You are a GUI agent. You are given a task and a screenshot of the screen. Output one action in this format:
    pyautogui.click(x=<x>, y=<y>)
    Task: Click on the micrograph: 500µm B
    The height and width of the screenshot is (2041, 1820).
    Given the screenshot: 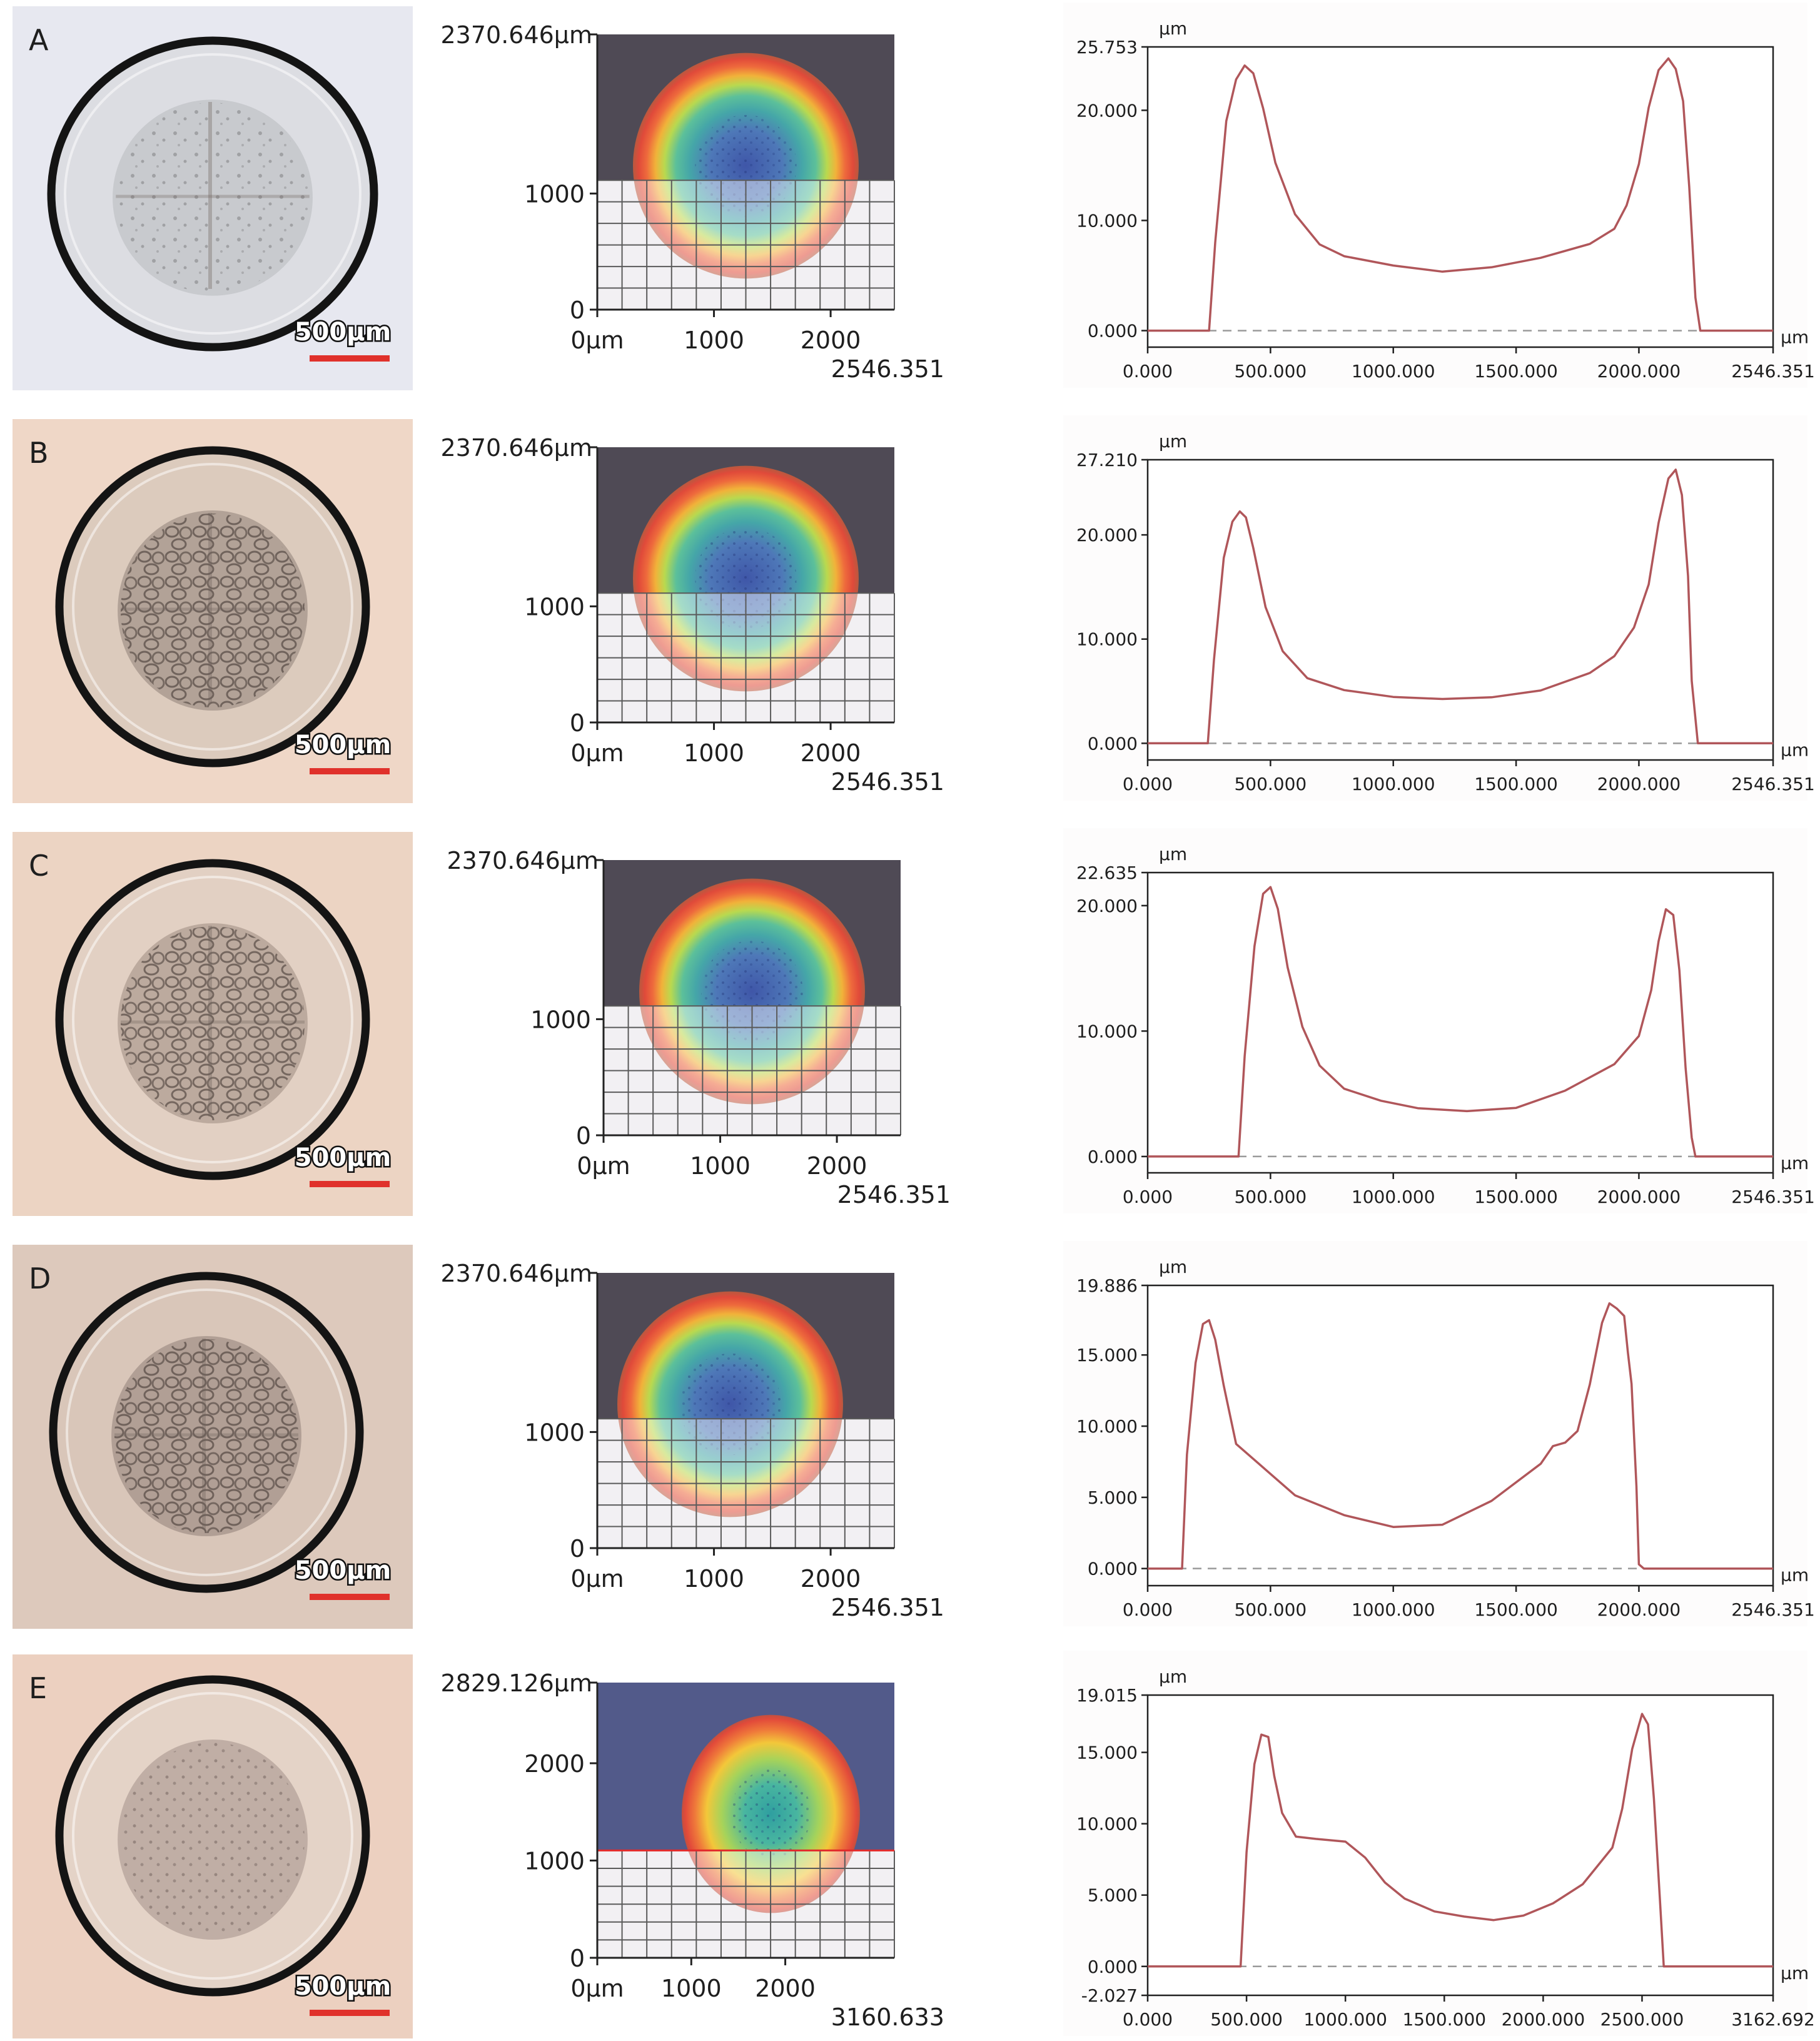 What is the action you would take?
    pyautogui.click(x=213, y=611)
    